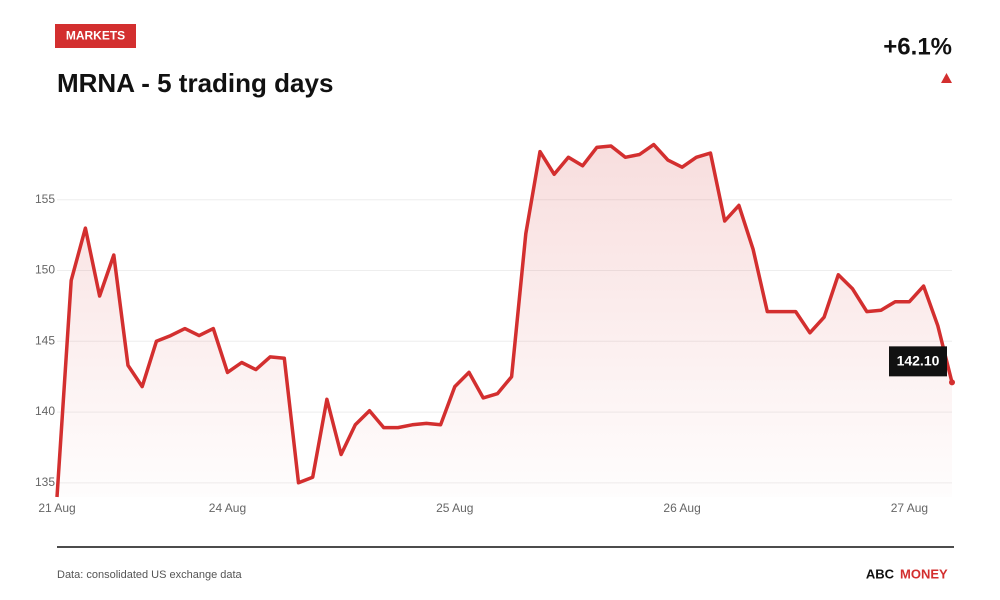 This screenshot has height=600, width=1000. I want to click on y-tick-label: 155, so click(45, 199).